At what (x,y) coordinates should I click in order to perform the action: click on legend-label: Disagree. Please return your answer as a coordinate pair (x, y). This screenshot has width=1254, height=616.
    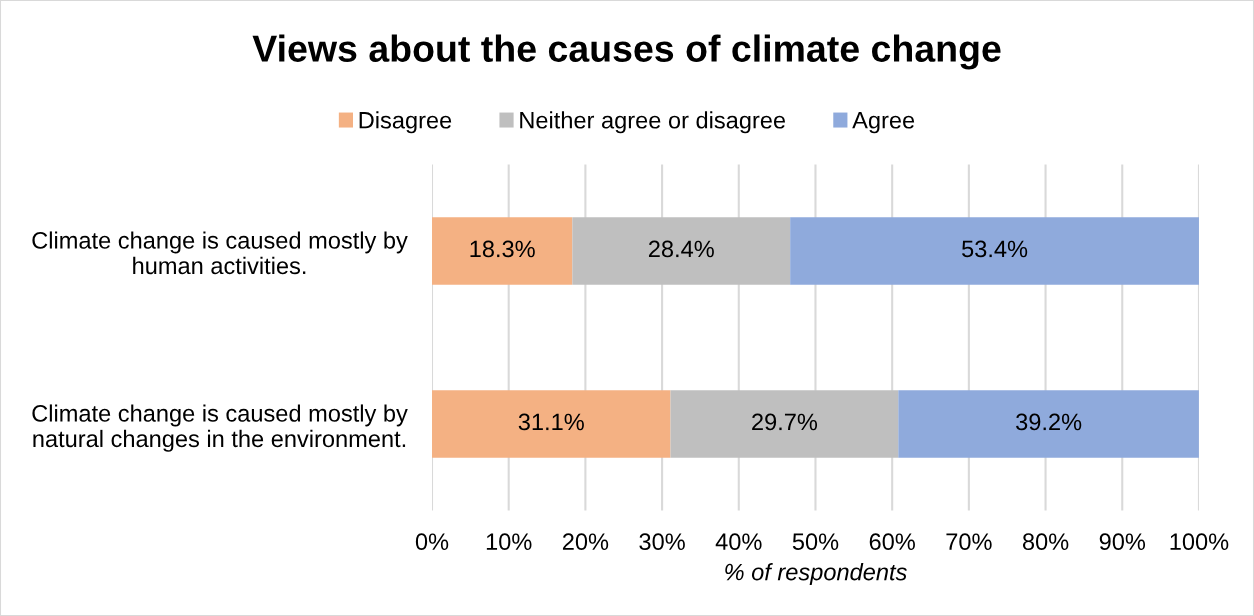
    Looking at the image, I should click on (405, 122).